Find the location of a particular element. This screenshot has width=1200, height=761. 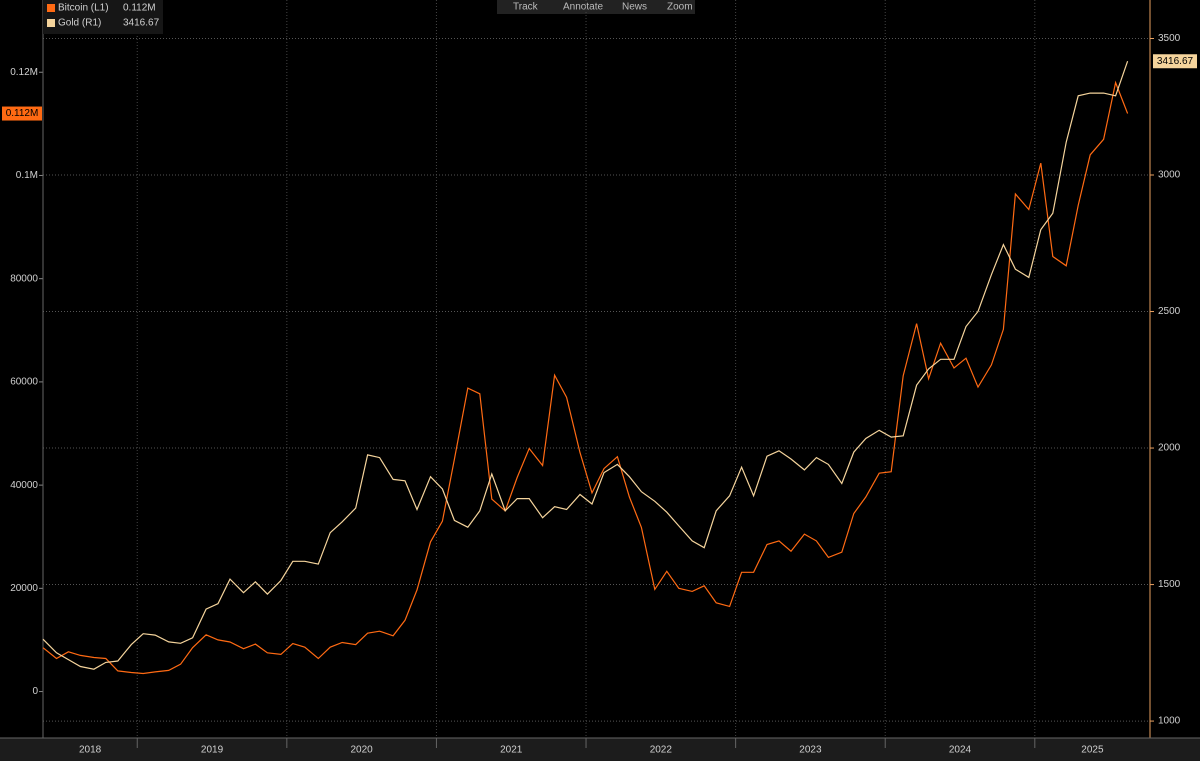

legend-value: 3416.67 is located at coordinates (141, 23).